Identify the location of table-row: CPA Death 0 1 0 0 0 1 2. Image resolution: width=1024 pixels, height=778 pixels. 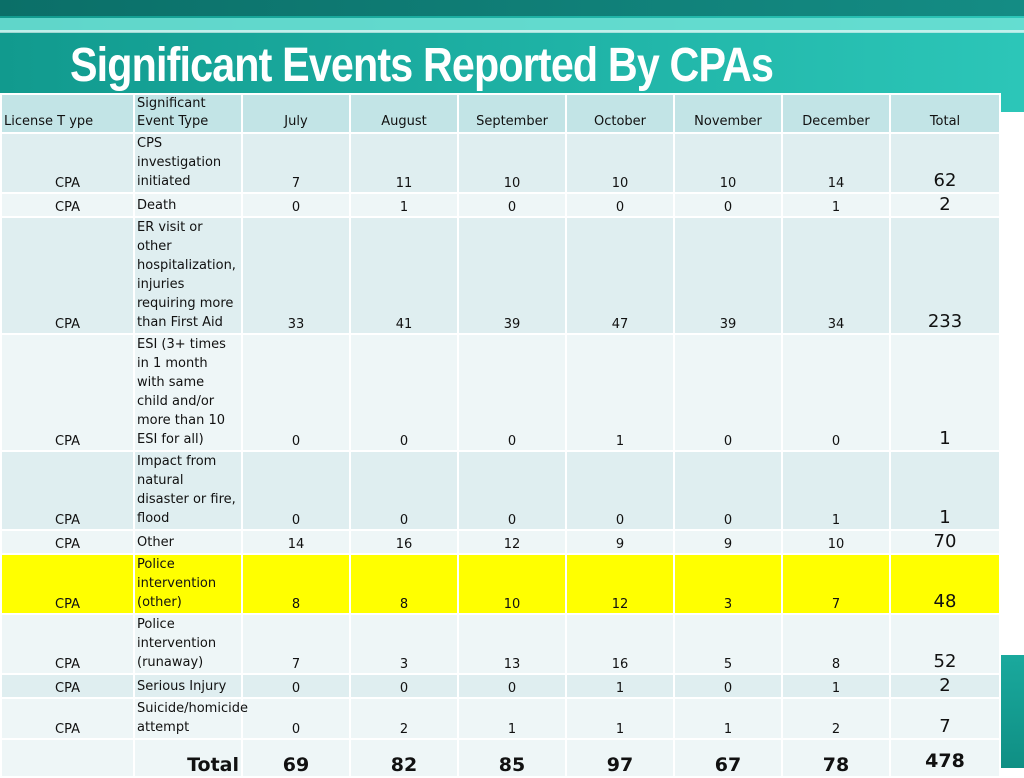
(500, 205).